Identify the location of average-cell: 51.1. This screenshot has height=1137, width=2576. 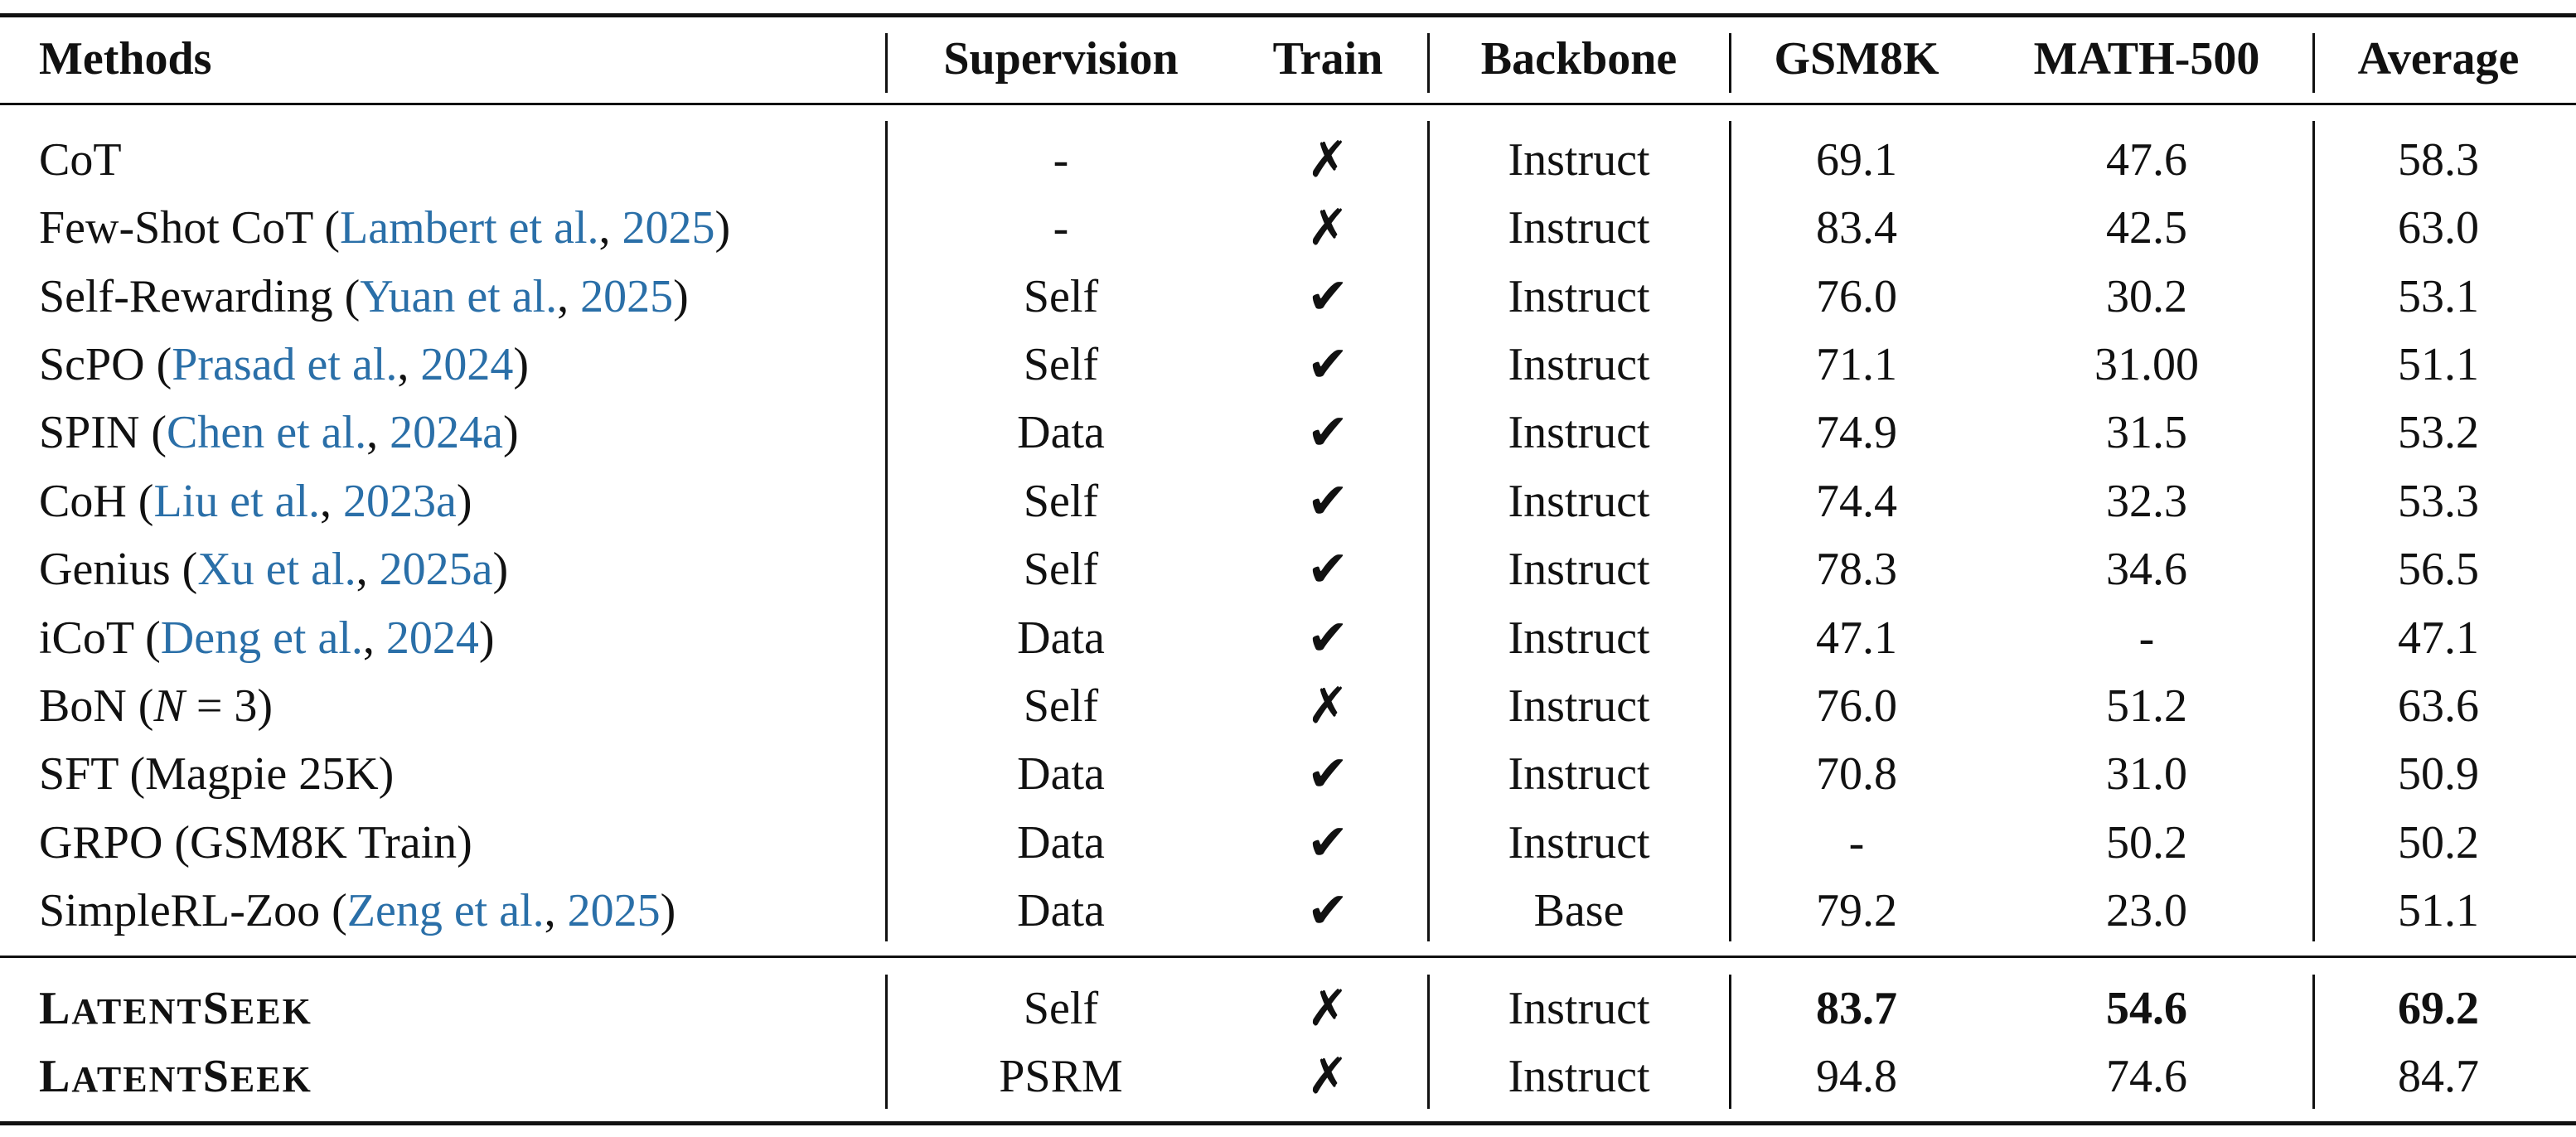
(2438, 910).